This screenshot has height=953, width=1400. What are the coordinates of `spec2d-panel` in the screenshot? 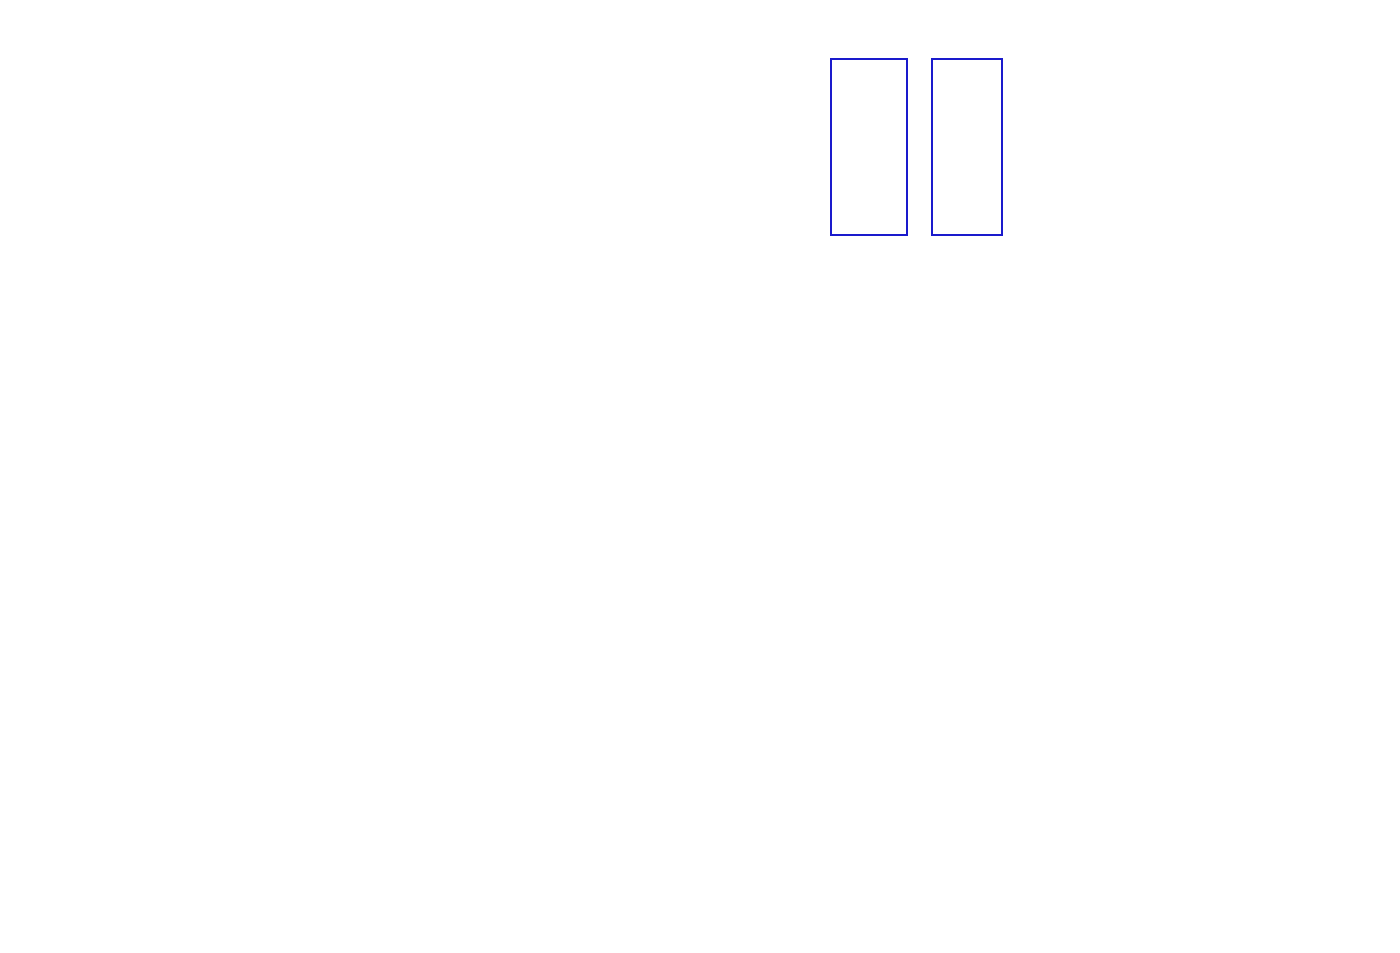 It's located at (630, 146).